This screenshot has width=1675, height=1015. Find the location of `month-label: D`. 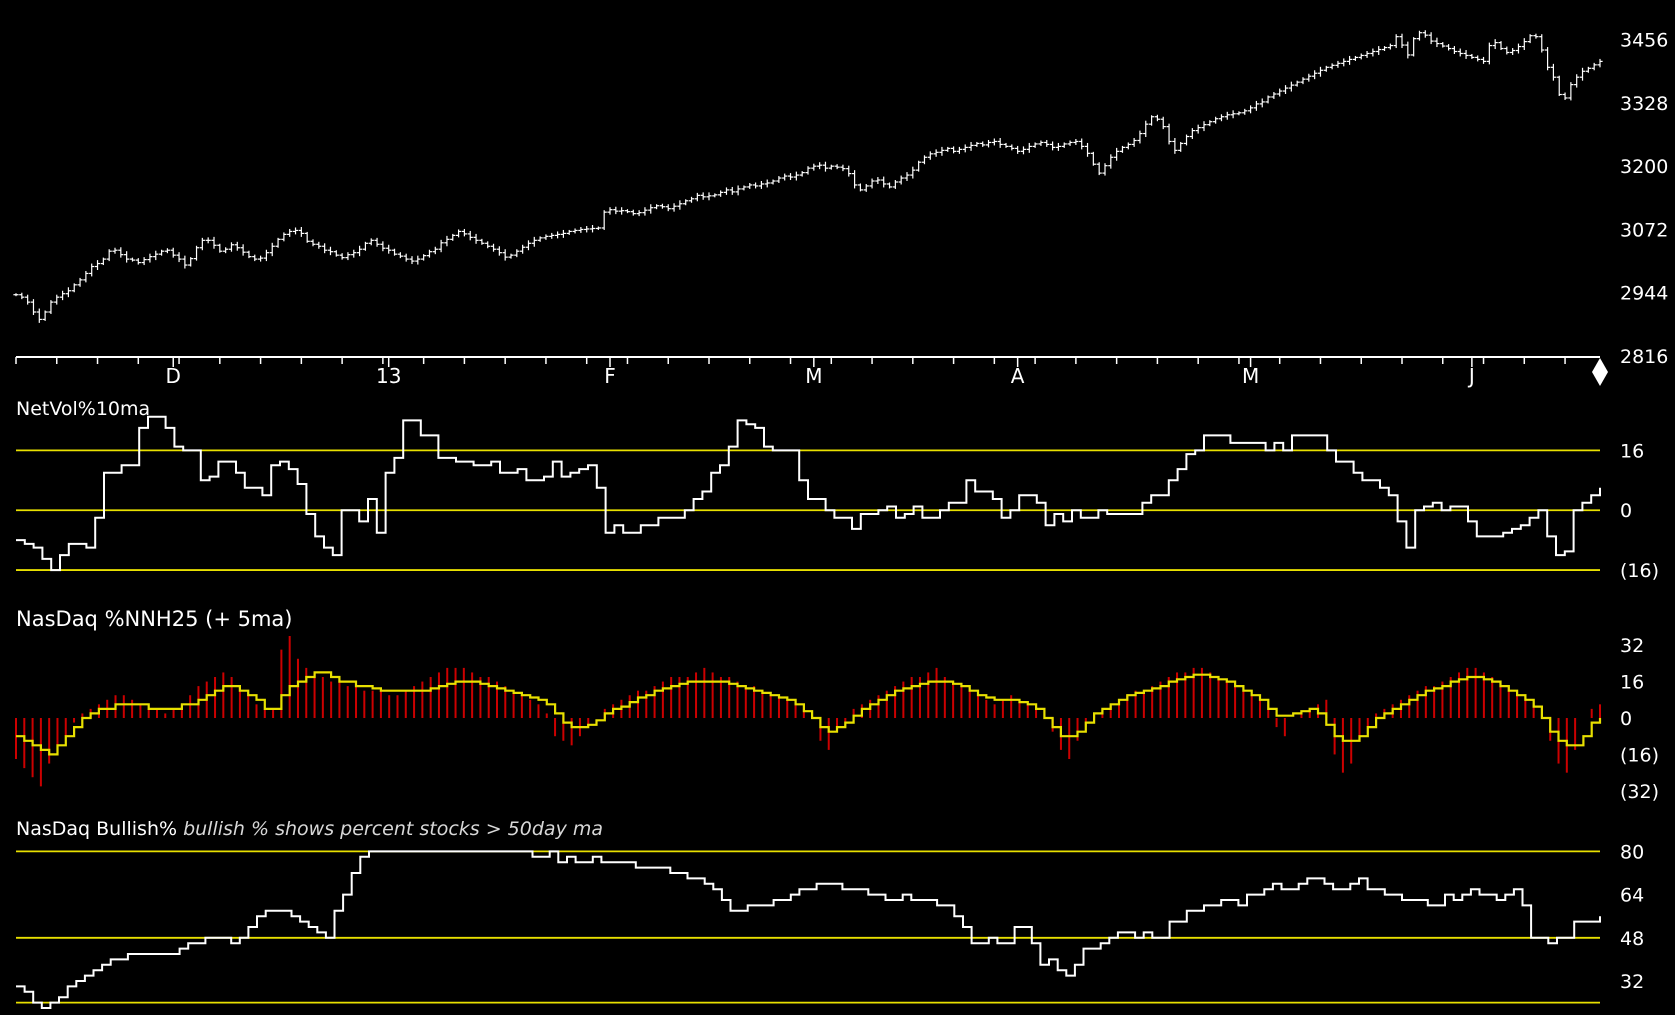

month-label: D is located at coordinates (173, 376).